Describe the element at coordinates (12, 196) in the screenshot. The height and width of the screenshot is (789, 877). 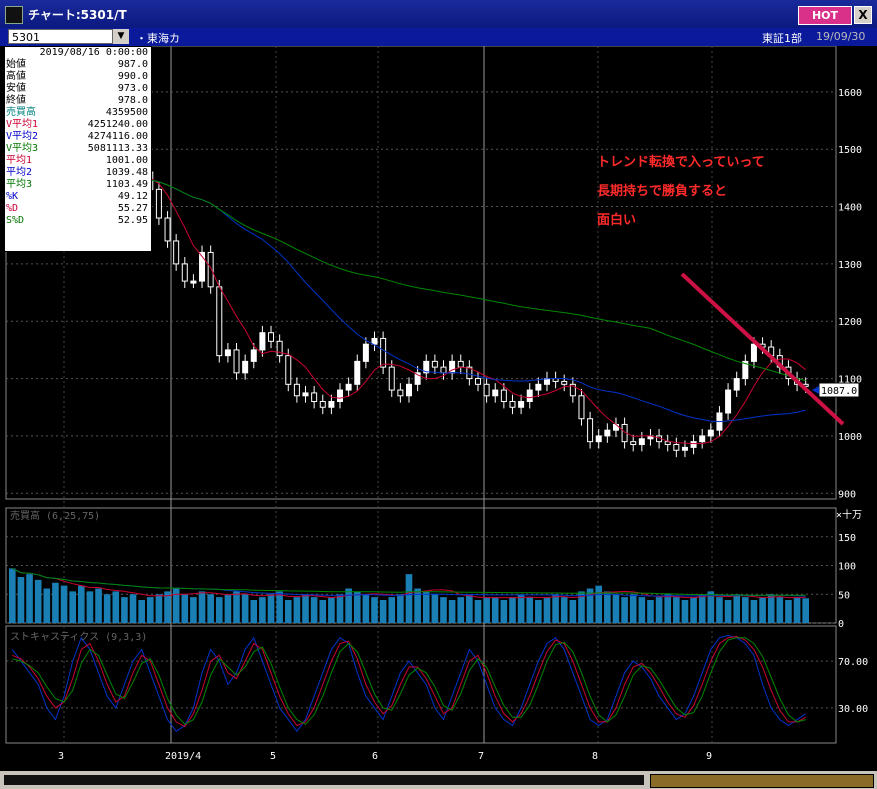
I see `info-label: %K` at that location.